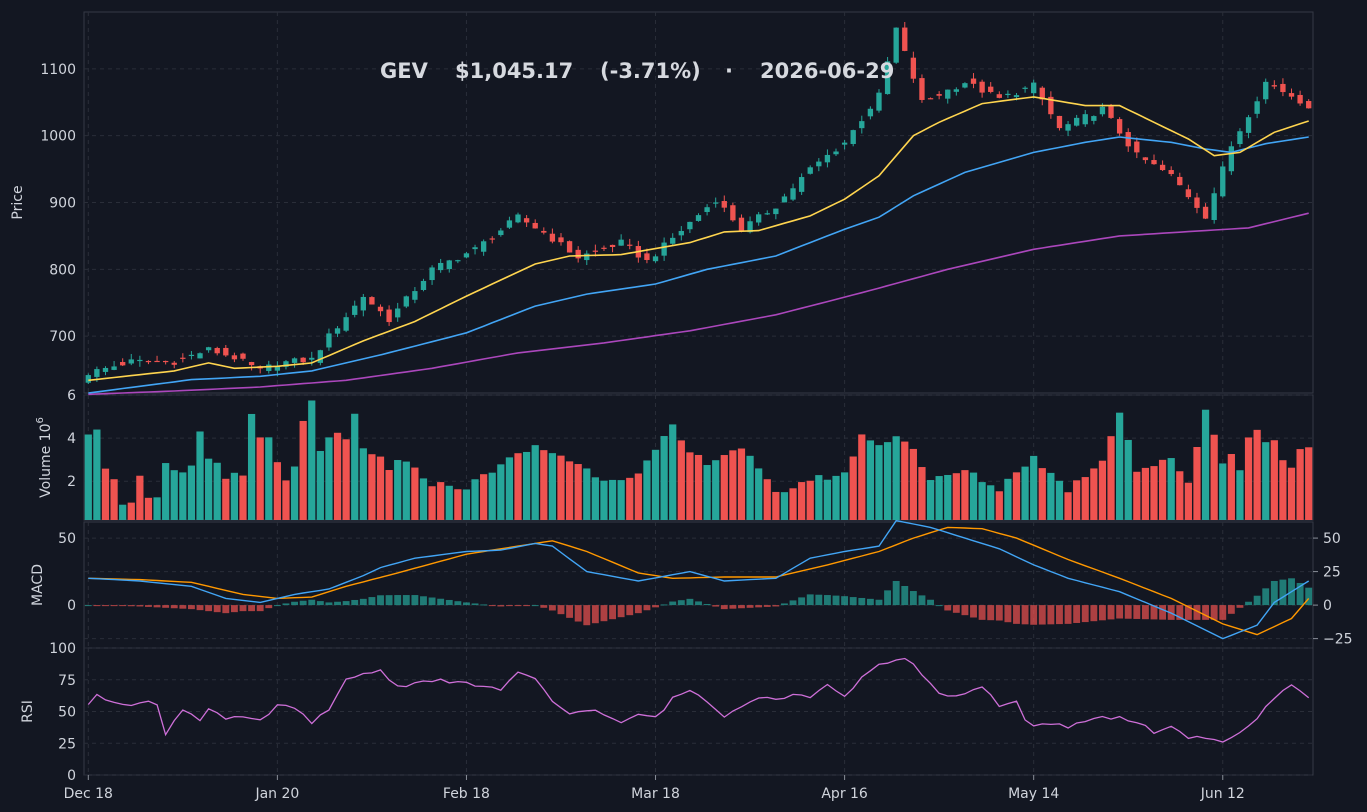 The image size is (1367, 812). I want to click on macd-axis-label: MACD, so click(38, 585).